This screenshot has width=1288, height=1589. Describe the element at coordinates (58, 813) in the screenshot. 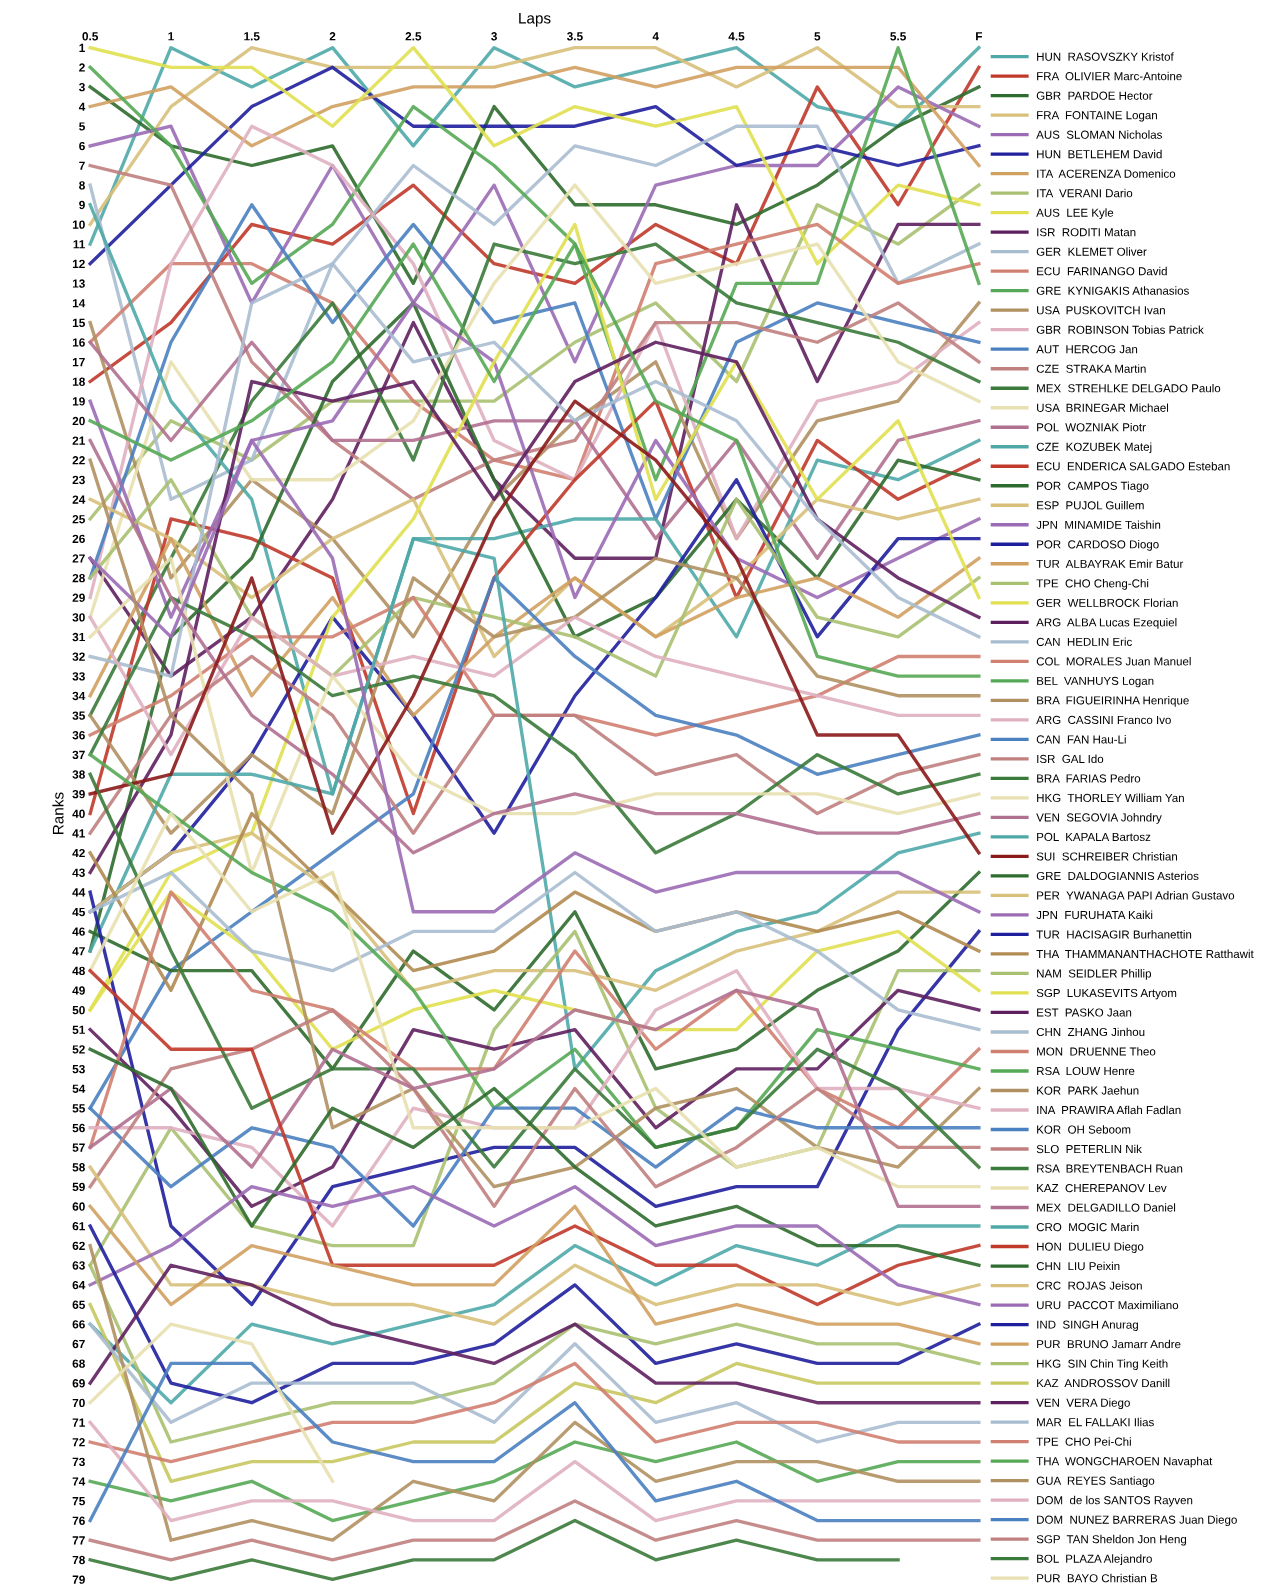

I see `y-axis-title: Ranks` at that location.